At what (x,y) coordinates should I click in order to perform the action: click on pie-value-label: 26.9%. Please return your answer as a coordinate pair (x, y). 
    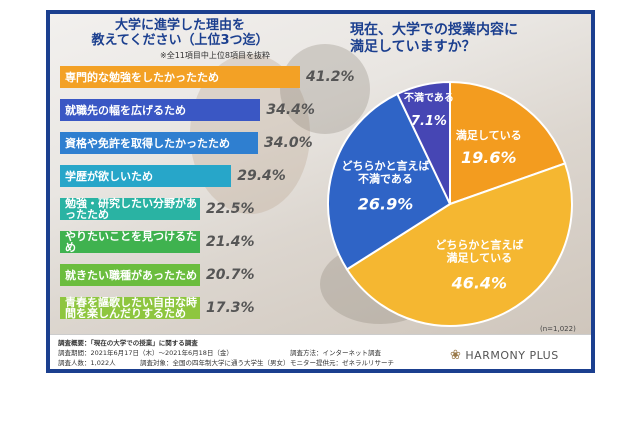
    Looking at the image, I should click on (386, 203).